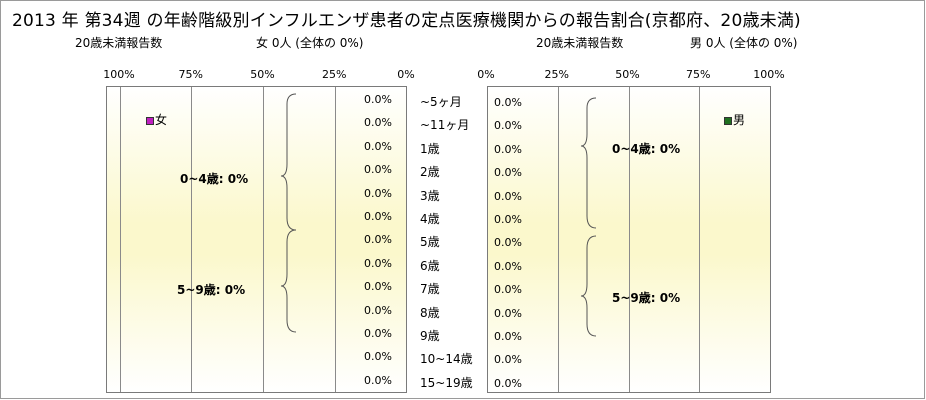 Image resolution: width=926 pixels, height=400 pixels. I want to click on male-legend-swatch, so click(728, 120).